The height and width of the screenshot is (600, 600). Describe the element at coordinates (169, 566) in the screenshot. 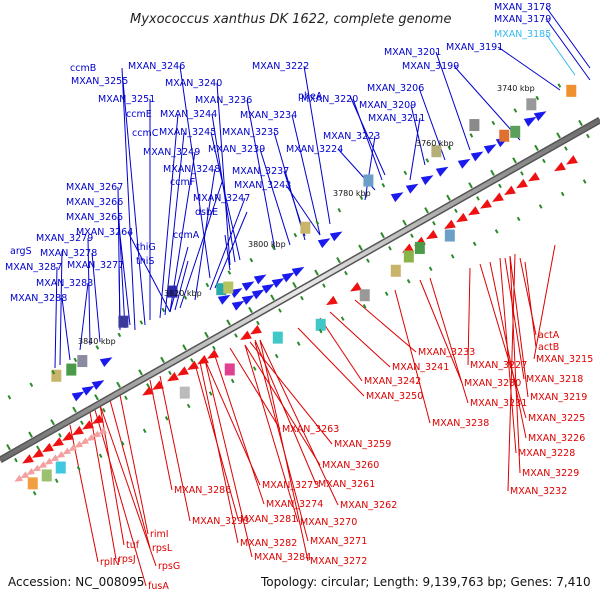

I see `reverse-gene-label: rpsG` at that location.